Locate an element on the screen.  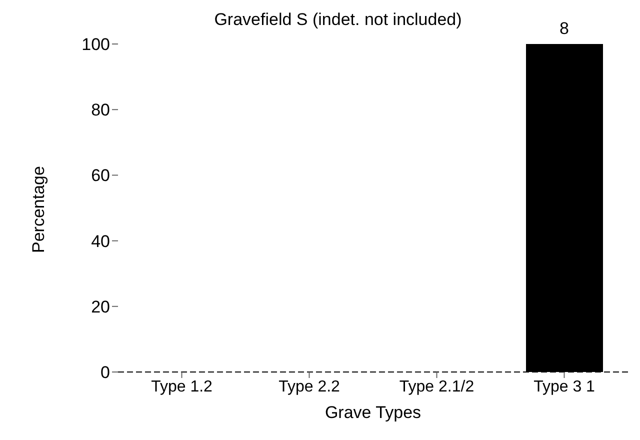
x-tick-label: Type 2.1/2 is located at coordinates (436, 387).